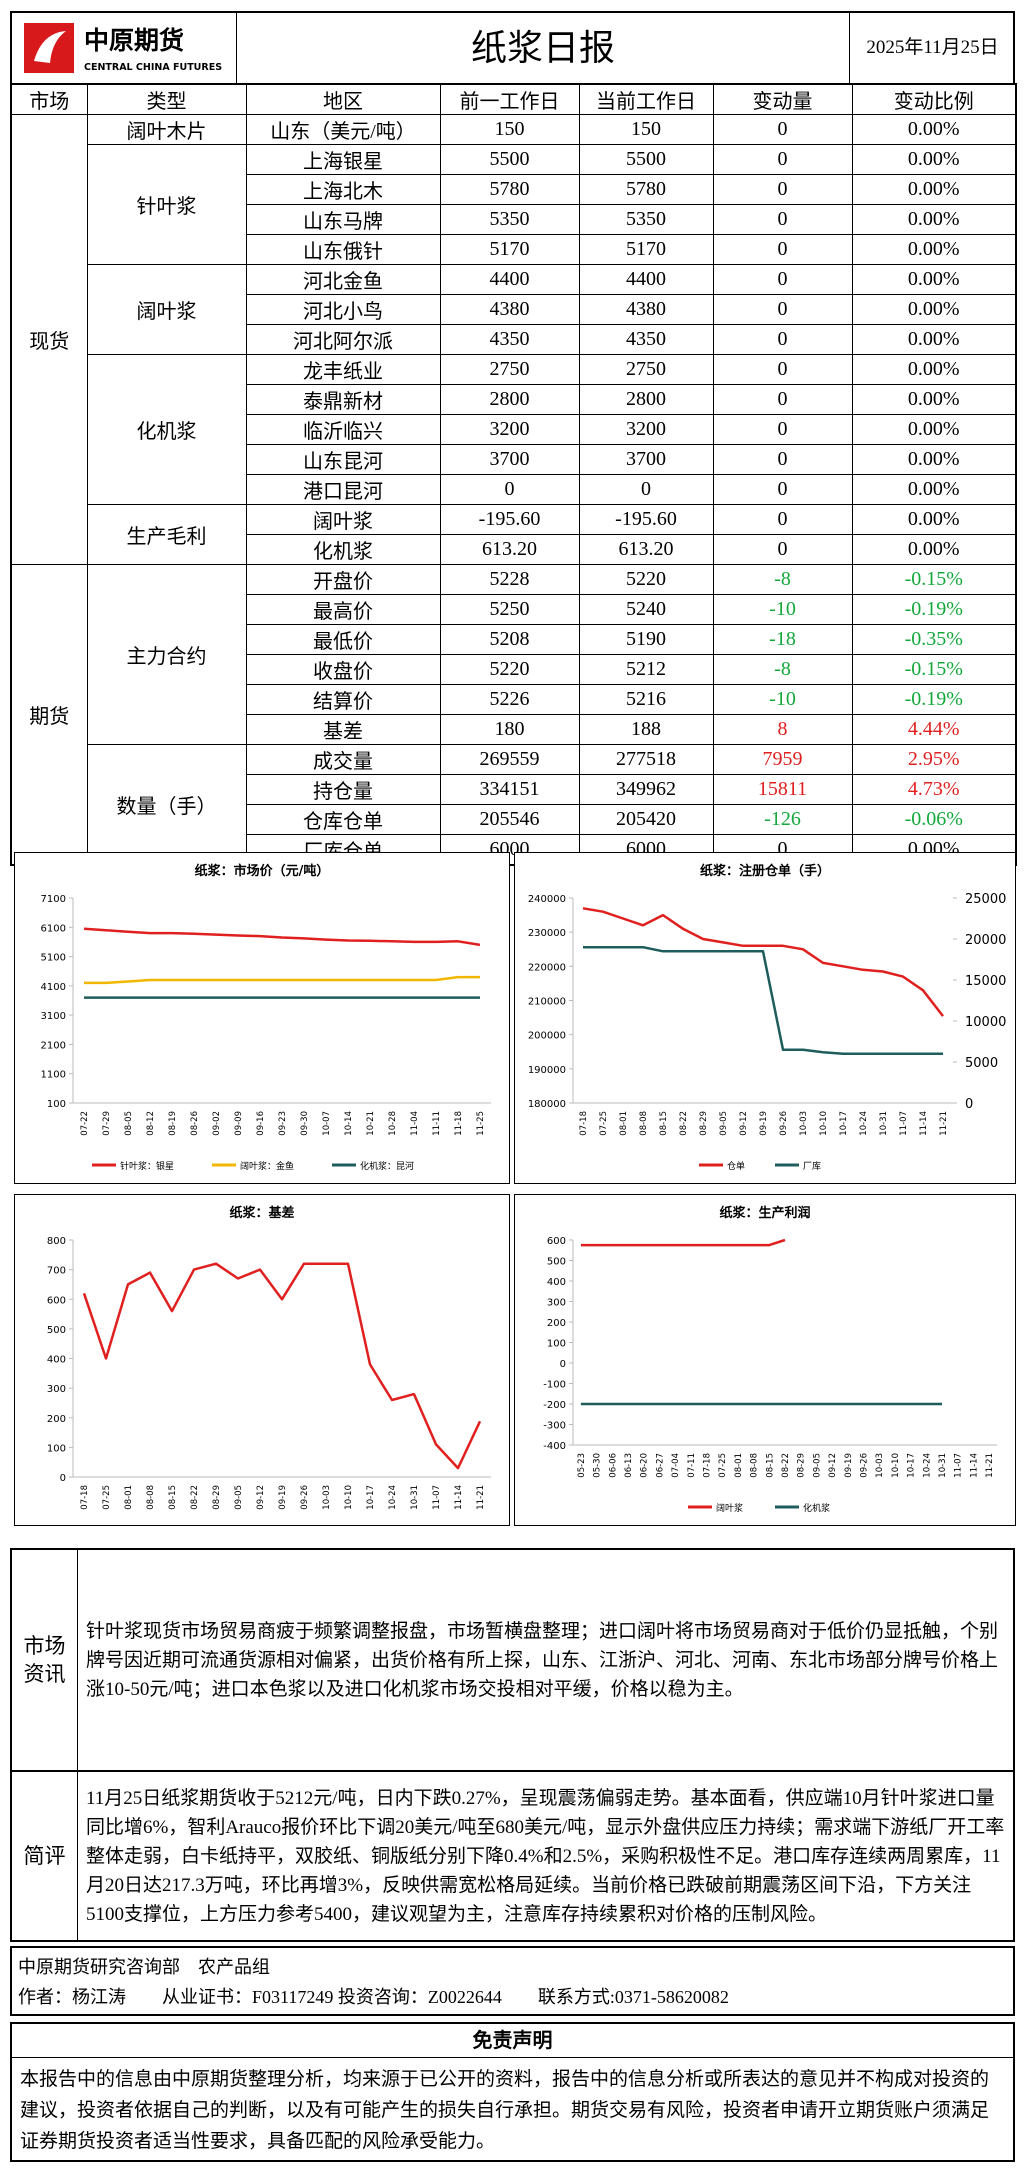  Describe the element at coordinates (343, 369) in the screenshot. I see `region-cell: 龙丰纸业` at that location.